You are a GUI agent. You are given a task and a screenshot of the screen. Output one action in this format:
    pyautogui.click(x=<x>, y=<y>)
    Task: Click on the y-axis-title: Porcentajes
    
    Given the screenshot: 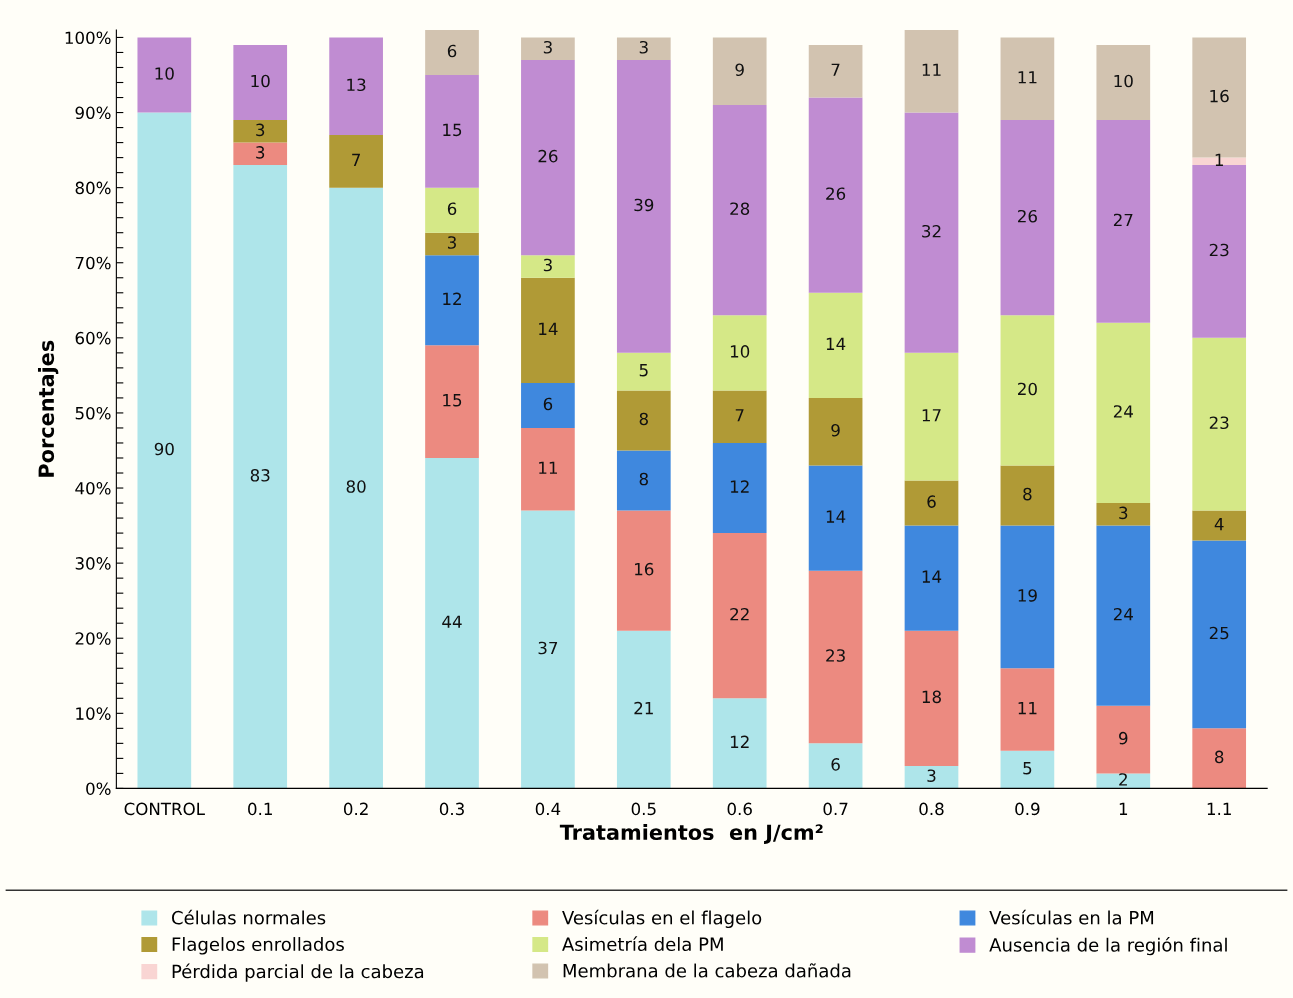 What is the action you would take?
    pyautogui.click(x=48, y=408)
    